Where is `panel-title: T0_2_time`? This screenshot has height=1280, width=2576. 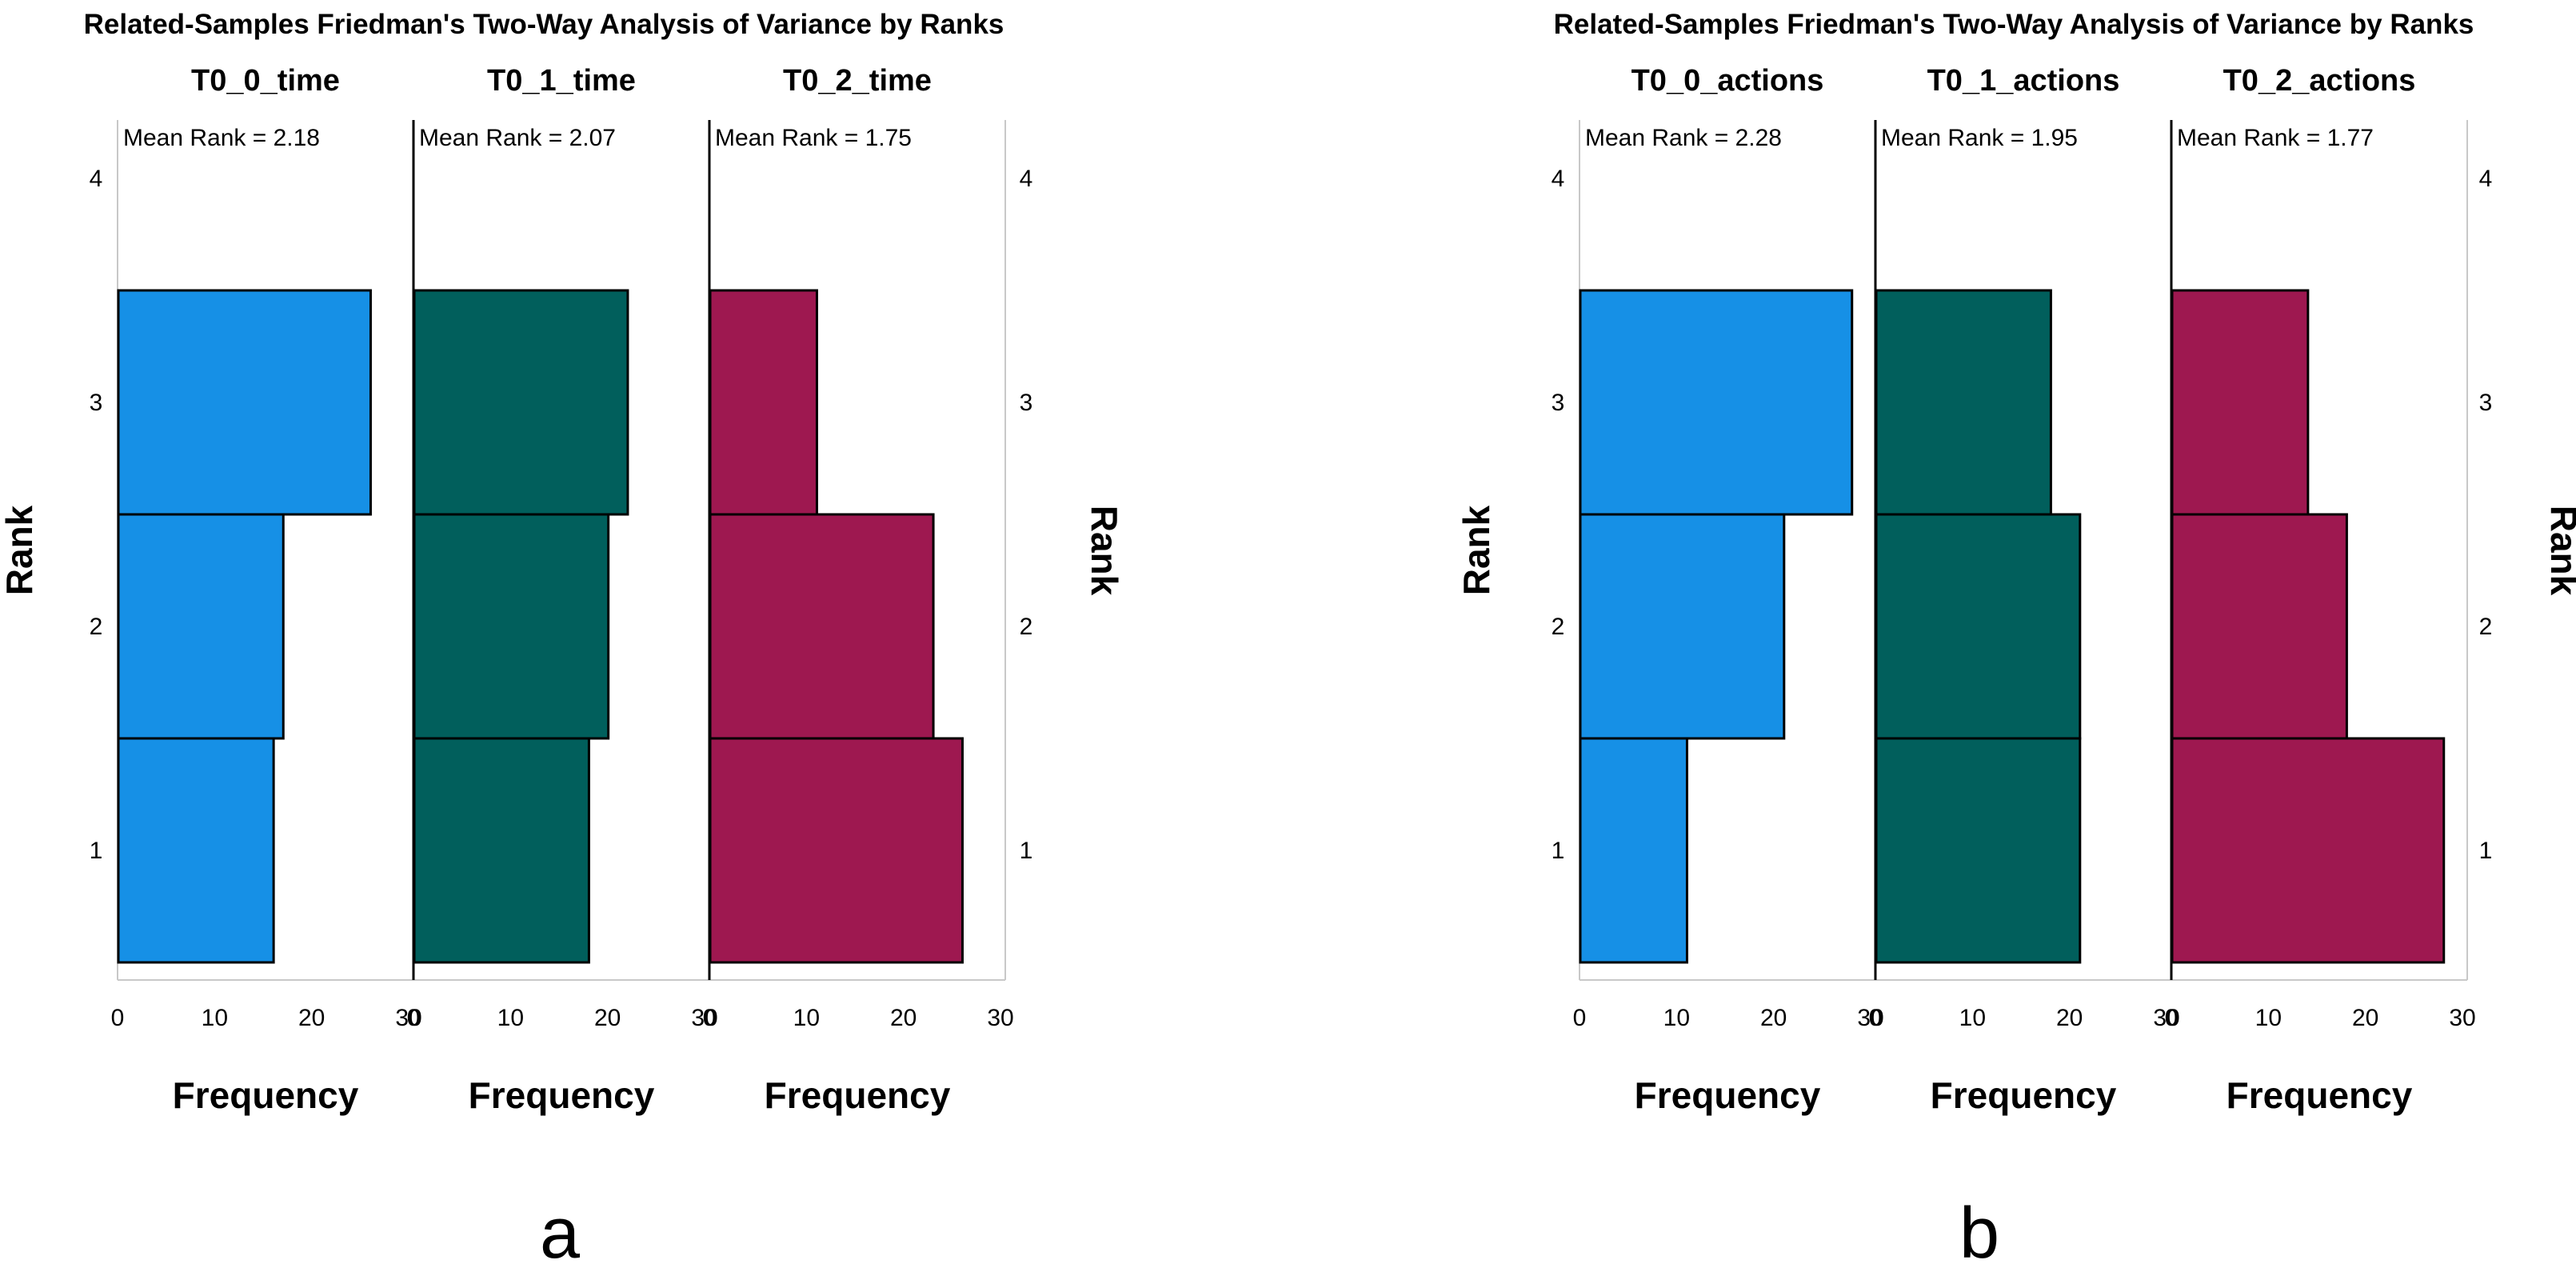
panel-title: T0_2_time is located at coordinates (858, 81).